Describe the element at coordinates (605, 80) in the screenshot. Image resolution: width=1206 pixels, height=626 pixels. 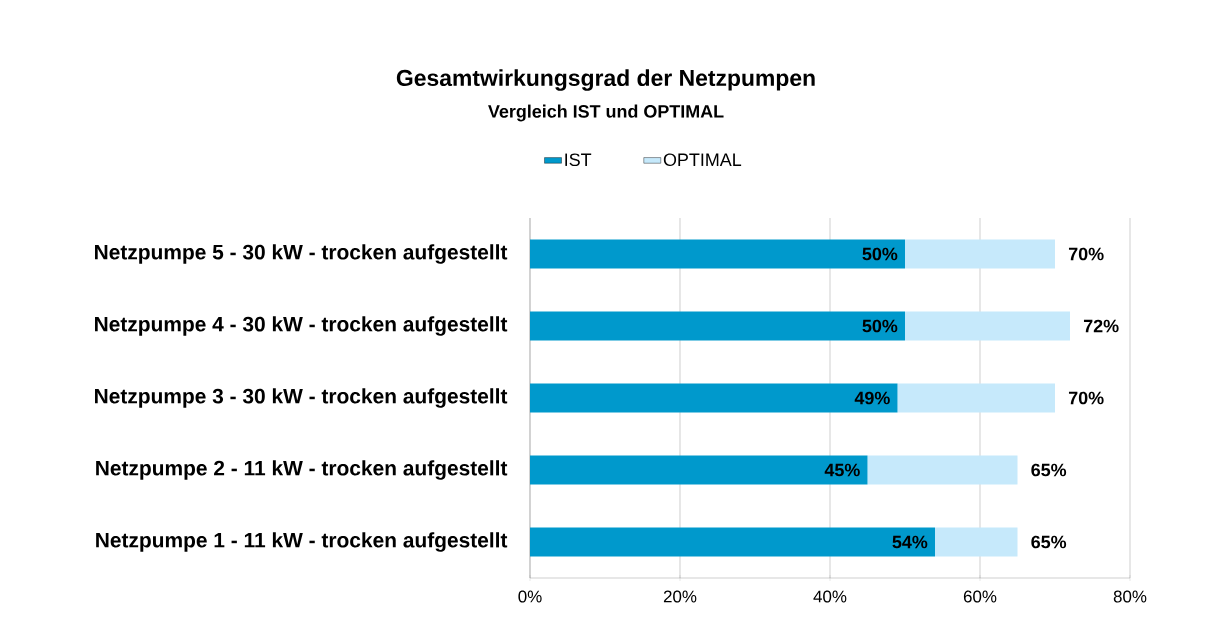
I see `chart-title: Gesamtwirkungsgrad der Netzpumpen` at that location.